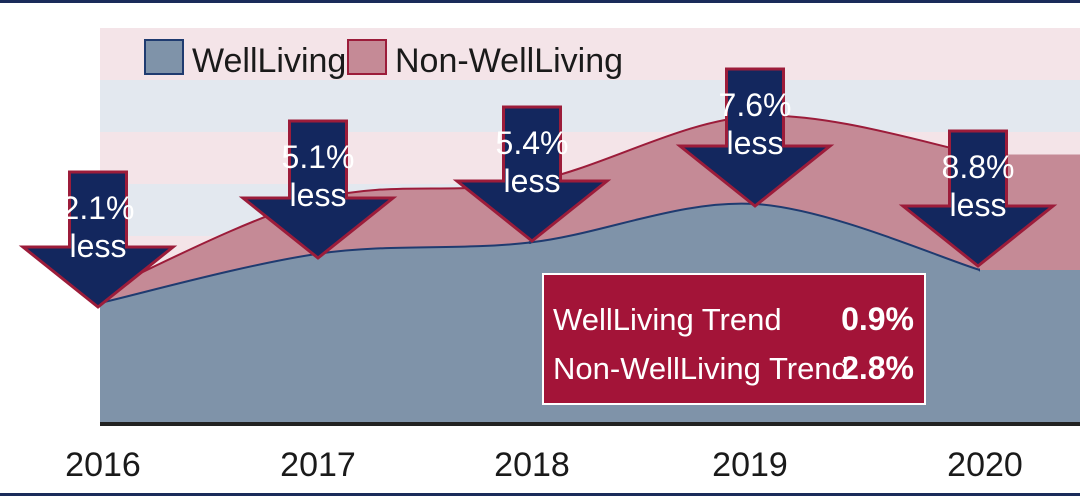 This screenshot has width=1080, height=499. What do you see at coordinates (269, 61) in the screenshot?
I see `legend-label: WellLiving` at bounding box center [269, 61].